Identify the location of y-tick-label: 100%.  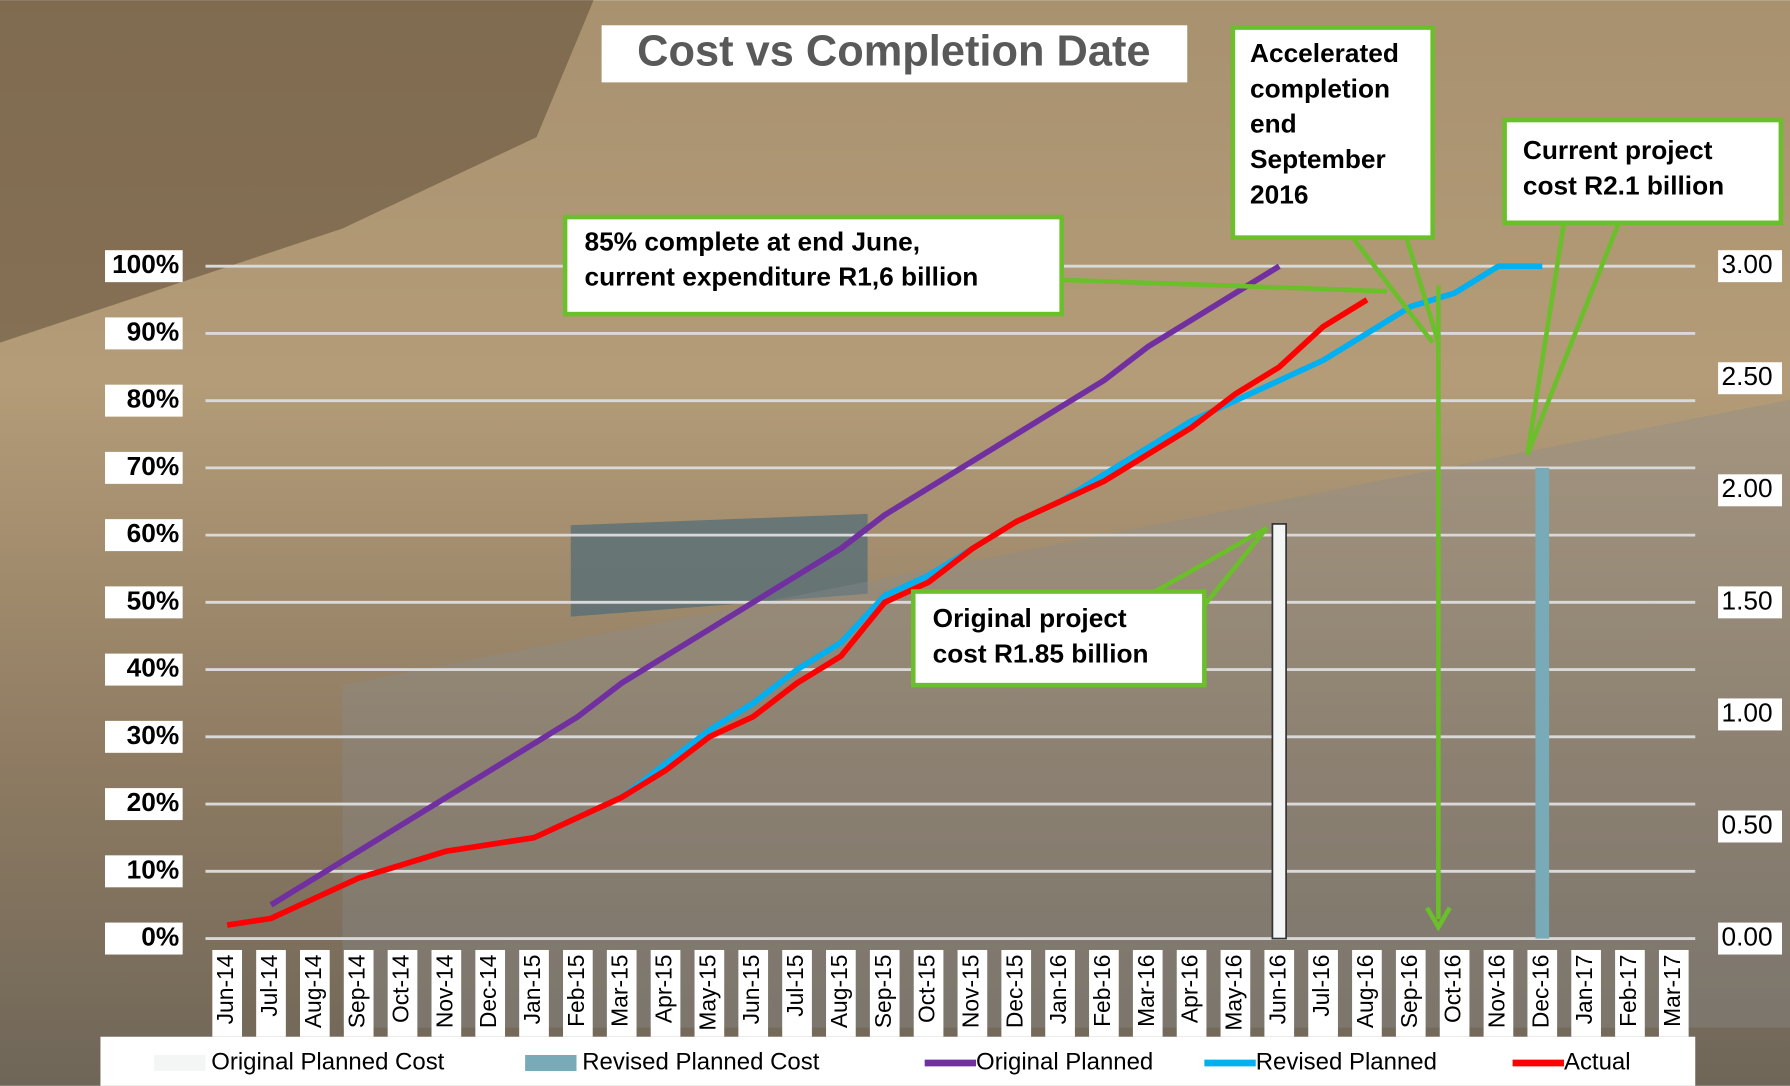
(145, 264).